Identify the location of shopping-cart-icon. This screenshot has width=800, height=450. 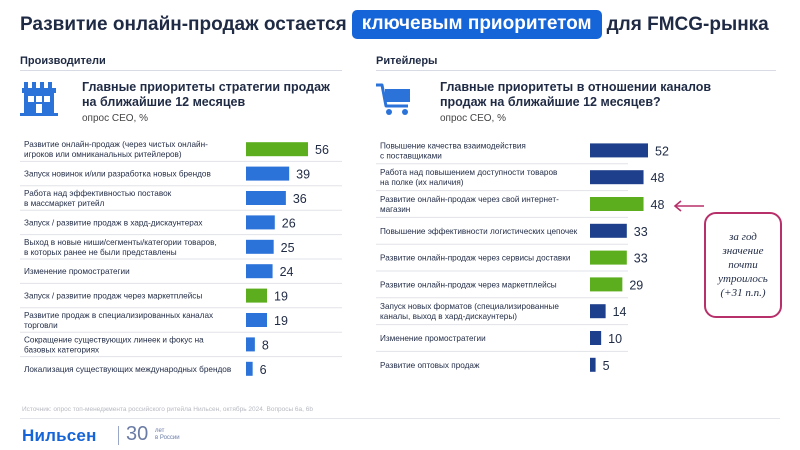
(395, 102).